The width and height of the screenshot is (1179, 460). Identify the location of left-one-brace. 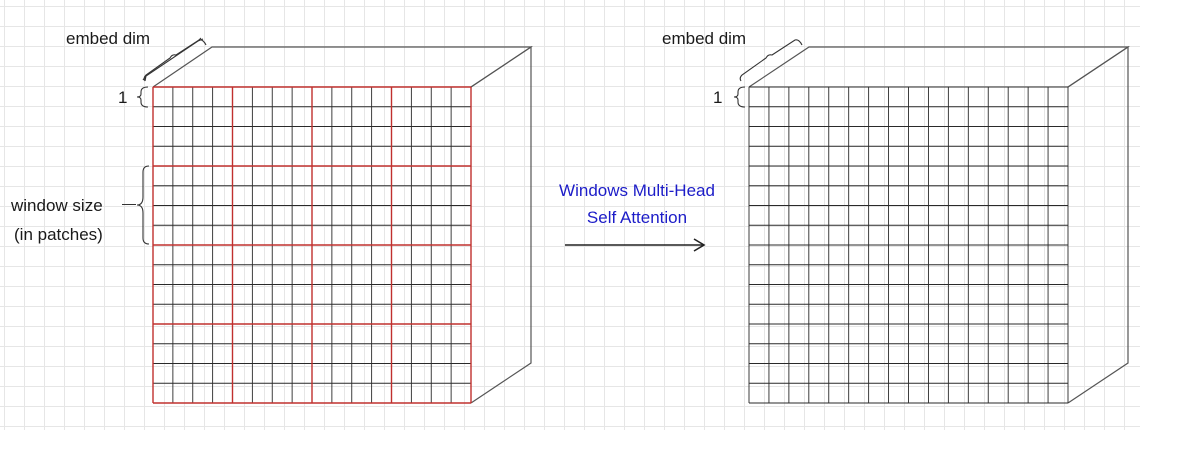
(142, 97).